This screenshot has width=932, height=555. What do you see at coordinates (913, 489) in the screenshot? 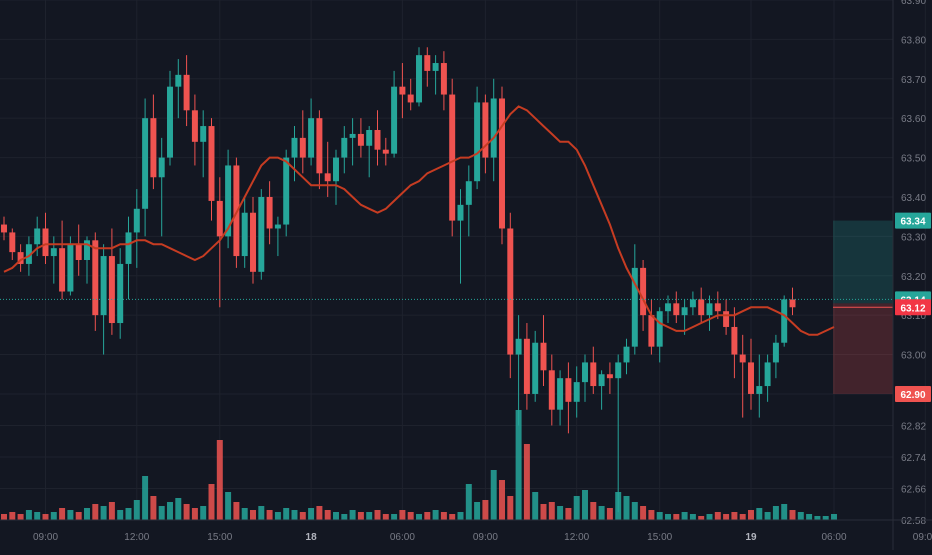
I see `price-tick-label: 62.66` at bounding box center [913, 489].